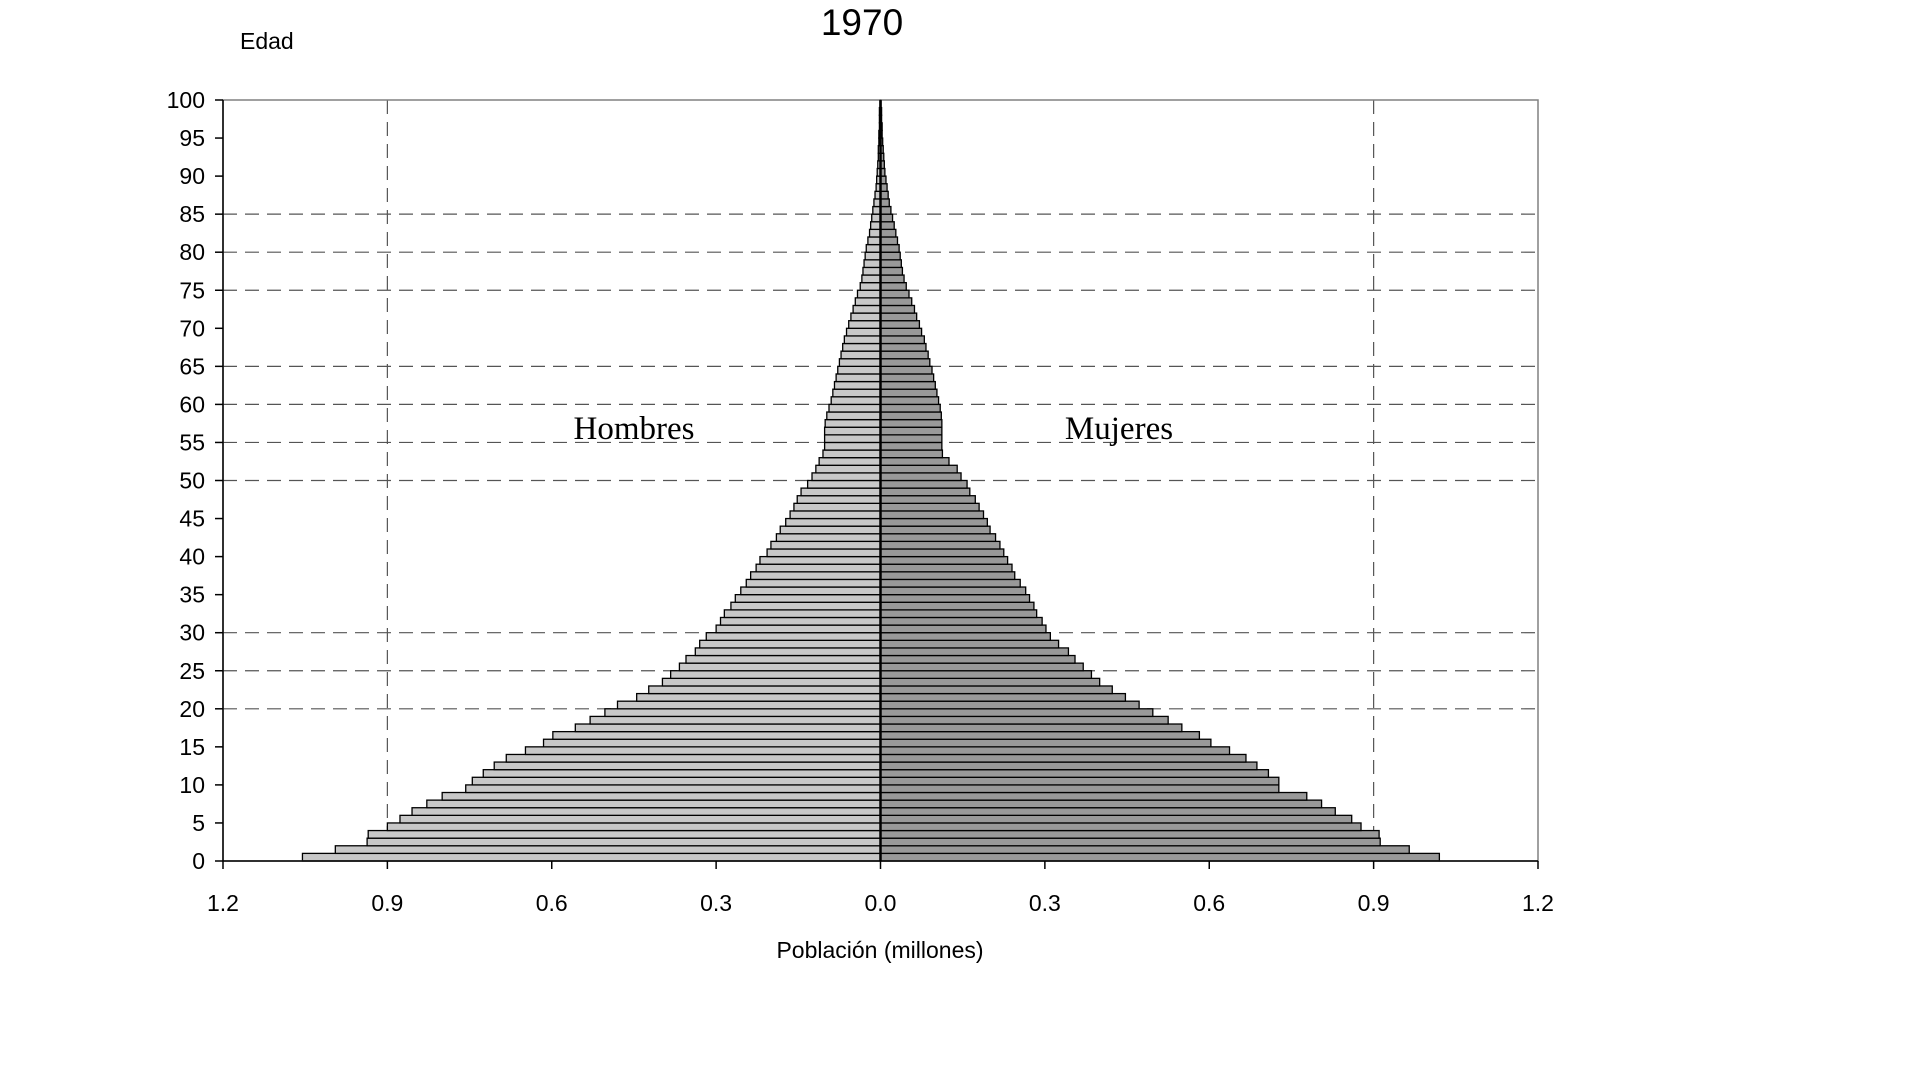 Image resolution: width=1920 pixels, height=1080 pixels. What do you see at coordinates (192, 328) in the screenshot?
I see `y-tick-label: 70` at bounding box center [192, 328].